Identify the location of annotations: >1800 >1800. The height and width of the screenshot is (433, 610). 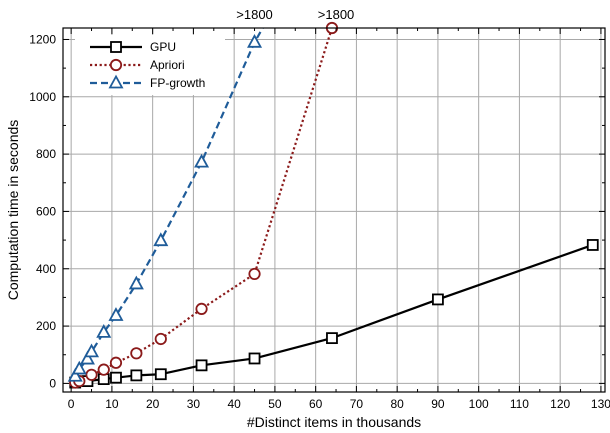
(295, 14).